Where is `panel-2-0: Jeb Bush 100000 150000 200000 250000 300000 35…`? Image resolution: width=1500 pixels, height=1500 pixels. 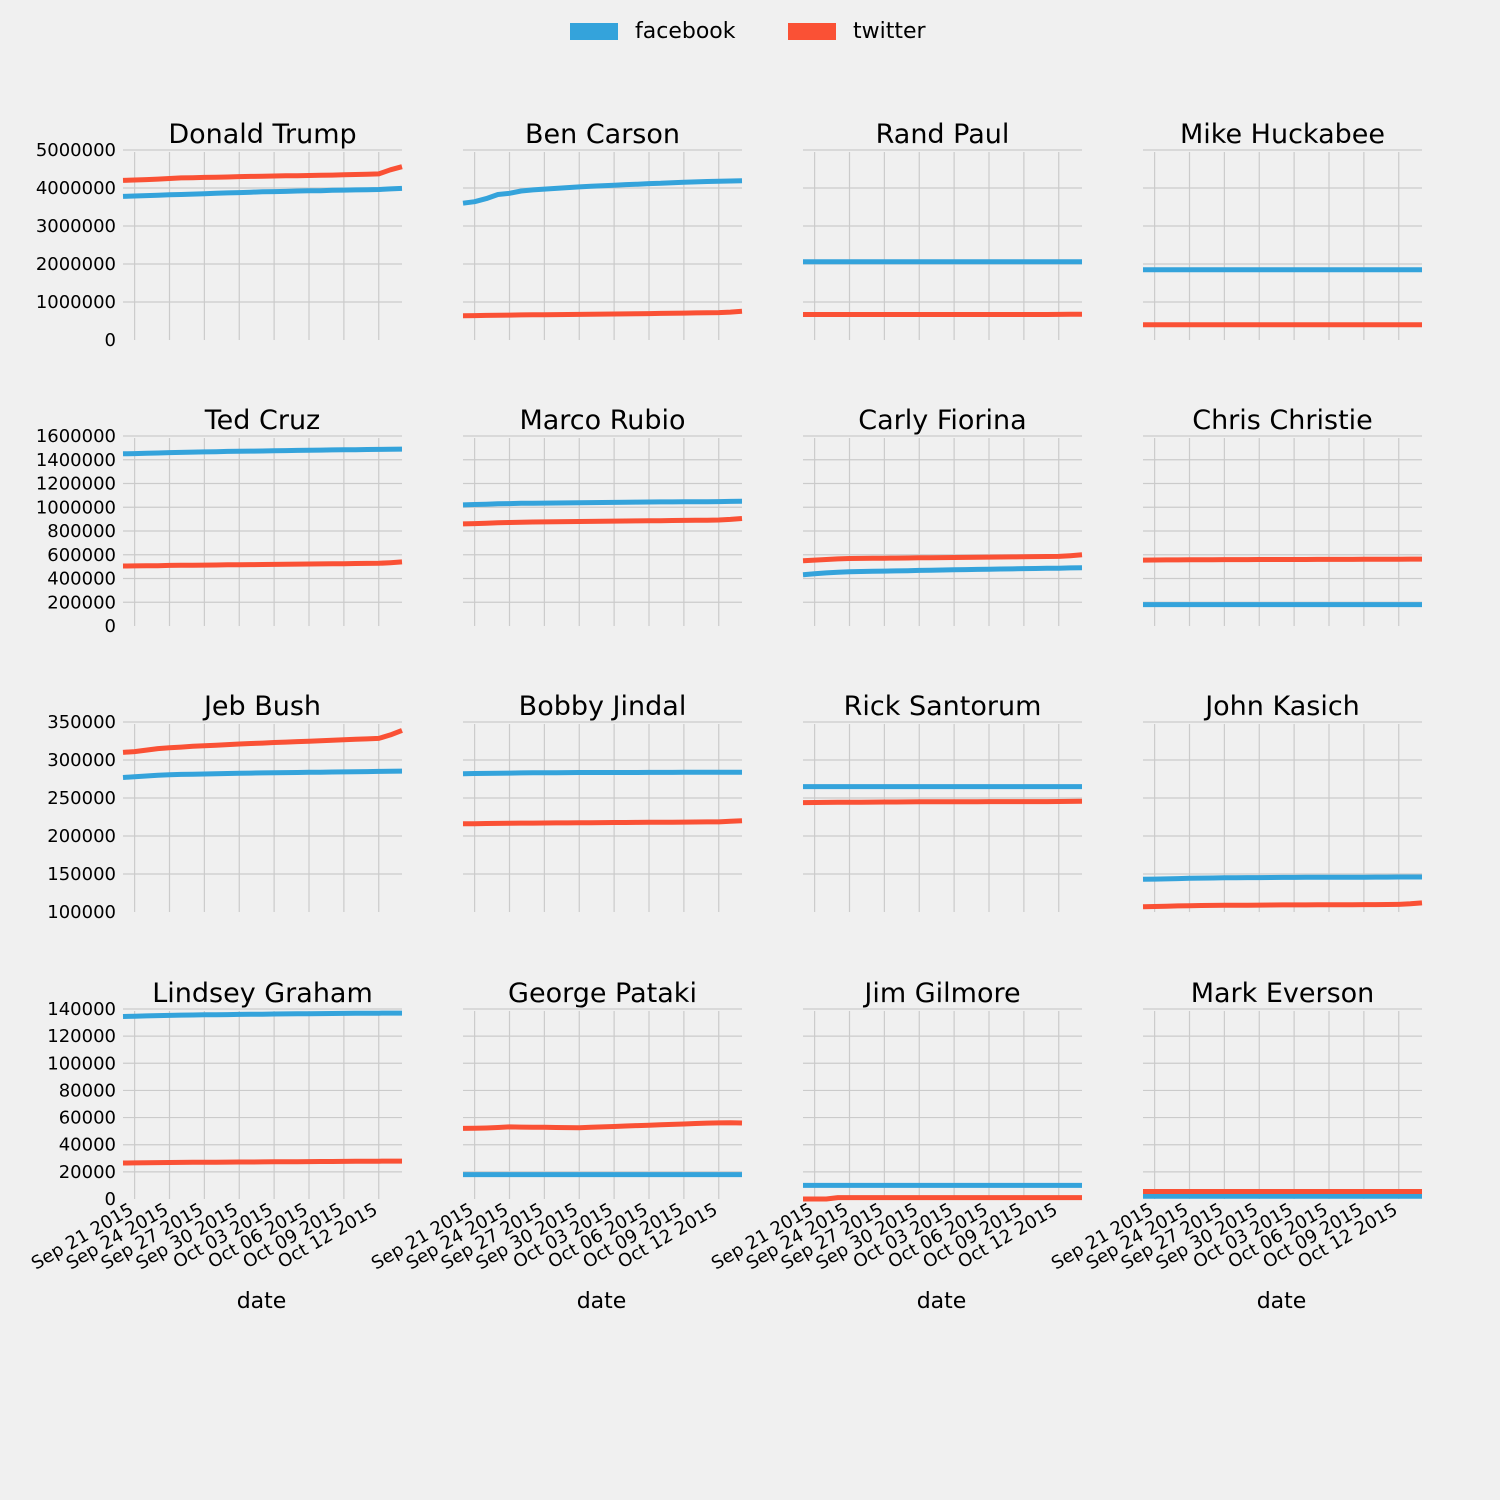
panel-2-0: Jeb Bush 100000 150000 200000 250000 300000 35… is located at coordinates (225, 807).